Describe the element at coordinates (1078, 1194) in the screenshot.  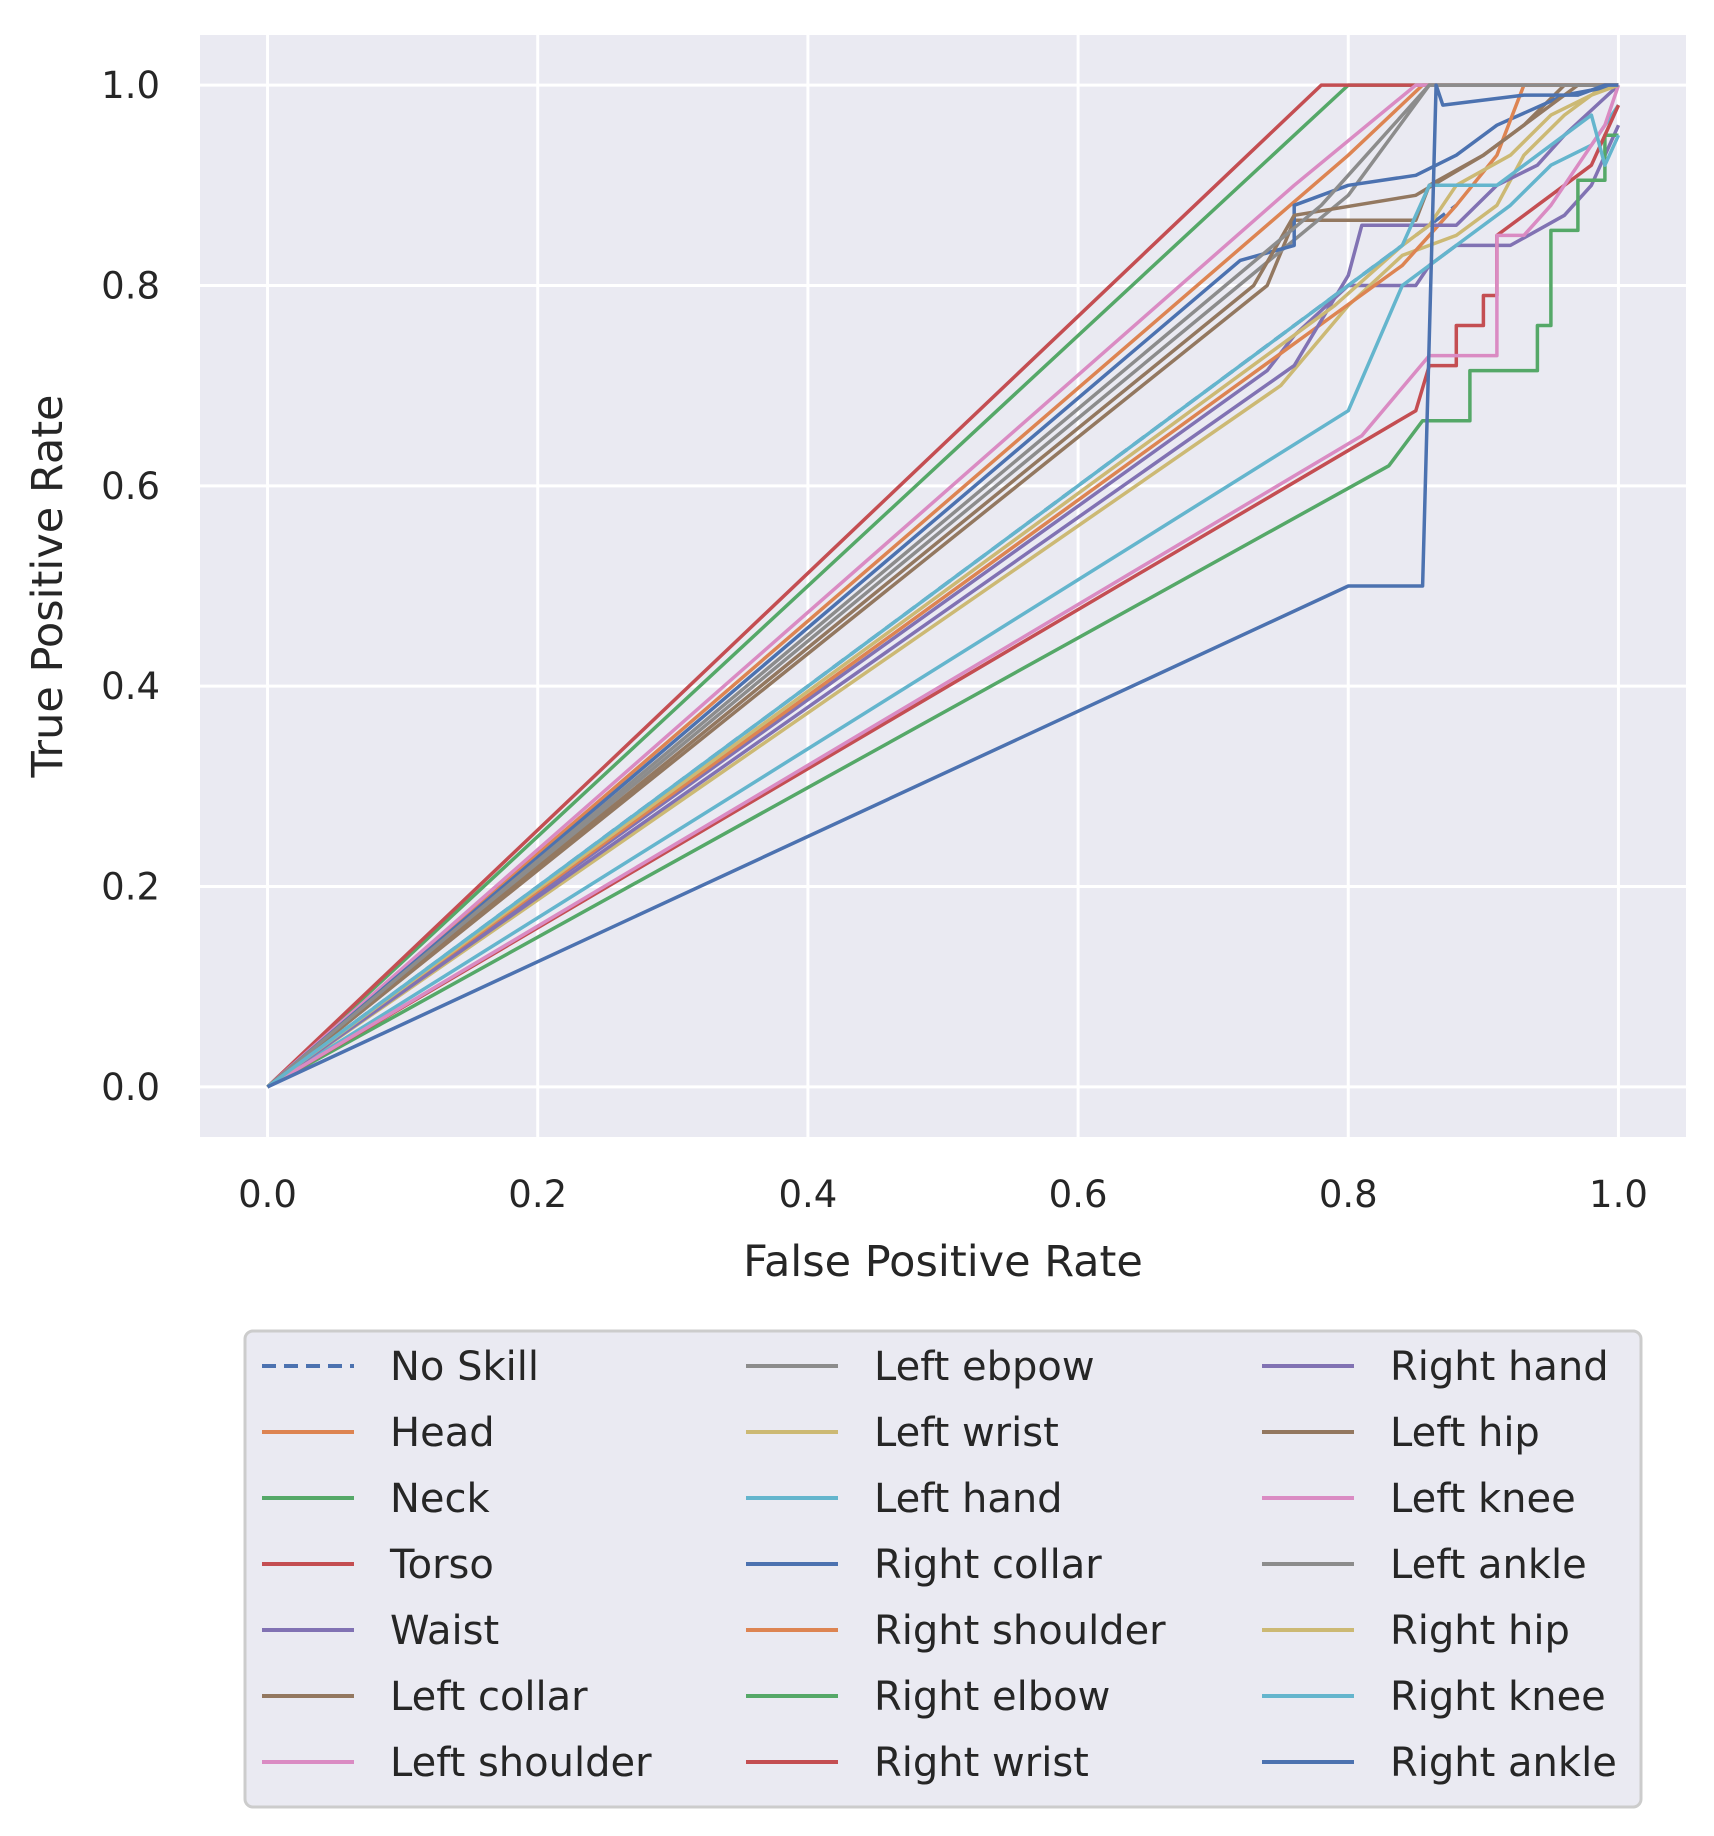
I see `x-tick-label: 0.6` at that location.